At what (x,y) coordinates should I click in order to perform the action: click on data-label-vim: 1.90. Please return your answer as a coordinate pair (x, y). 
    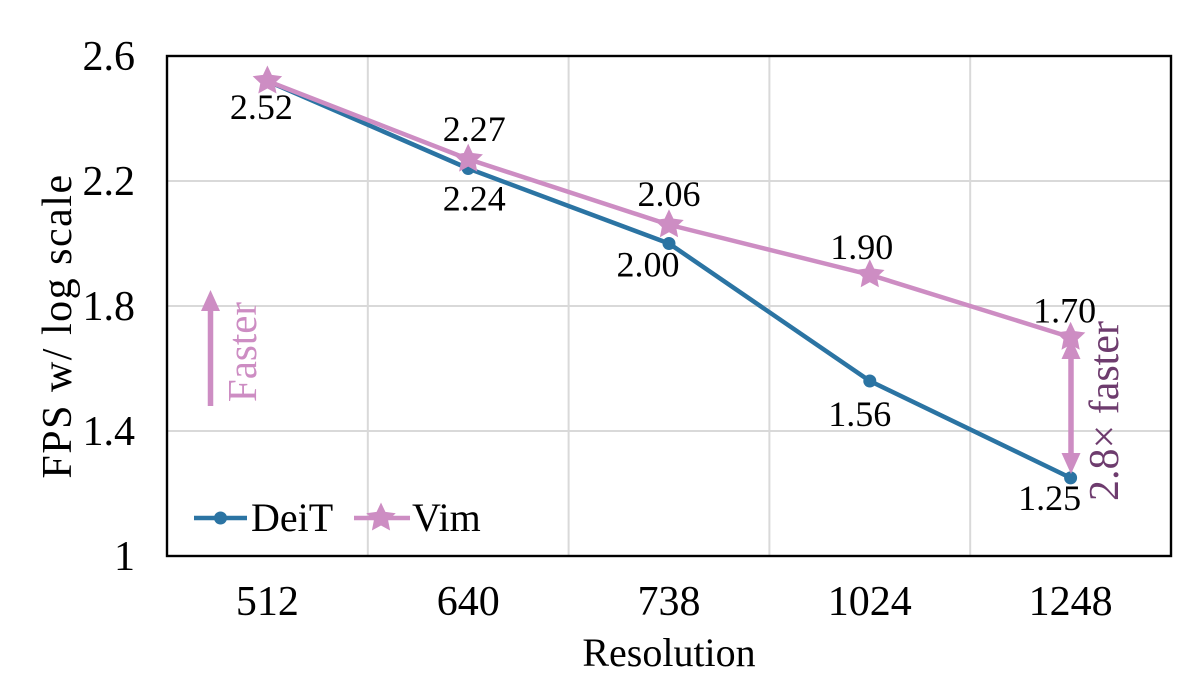
    Looking at the image, I should click on (861, 247).